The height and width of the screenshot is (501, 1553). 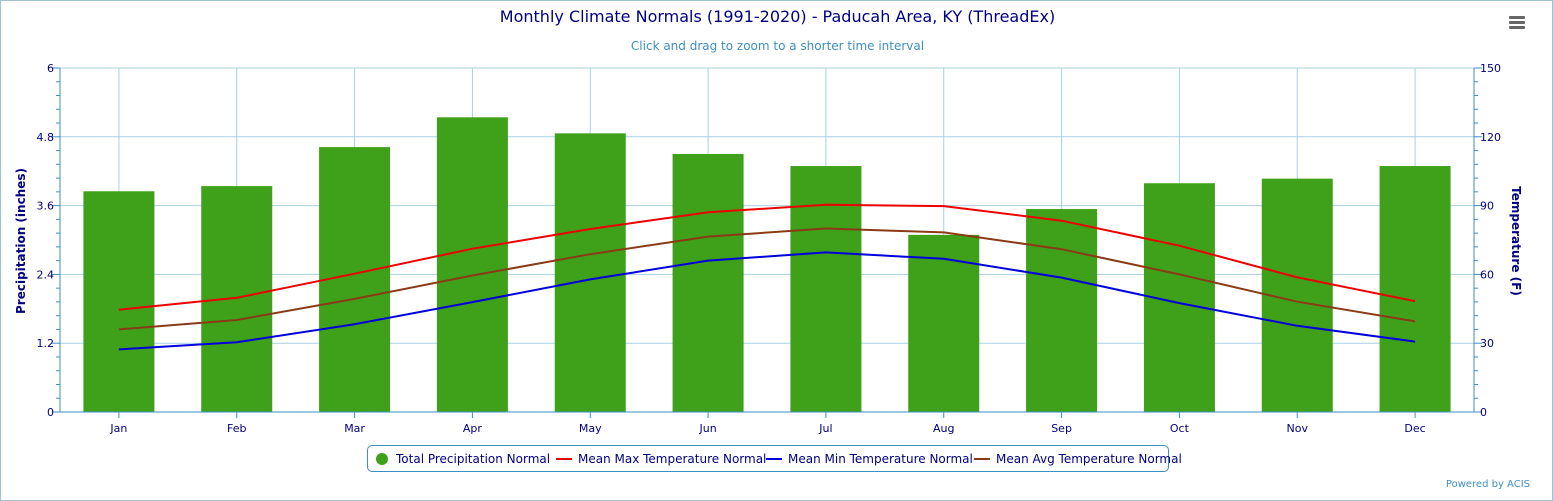 What do you see at coordinates (473, 428) in the screenshot?
I see `x-tick-label: Apr` at bounding box center [473, 428].